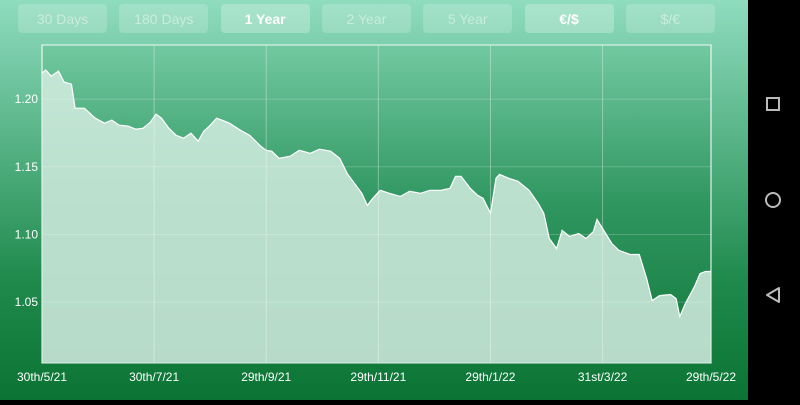 The image size is (800, 405). Describe the element at coordinates (366, 18) in the screenshot. I see `range-button-3: 2 Year` at that location.